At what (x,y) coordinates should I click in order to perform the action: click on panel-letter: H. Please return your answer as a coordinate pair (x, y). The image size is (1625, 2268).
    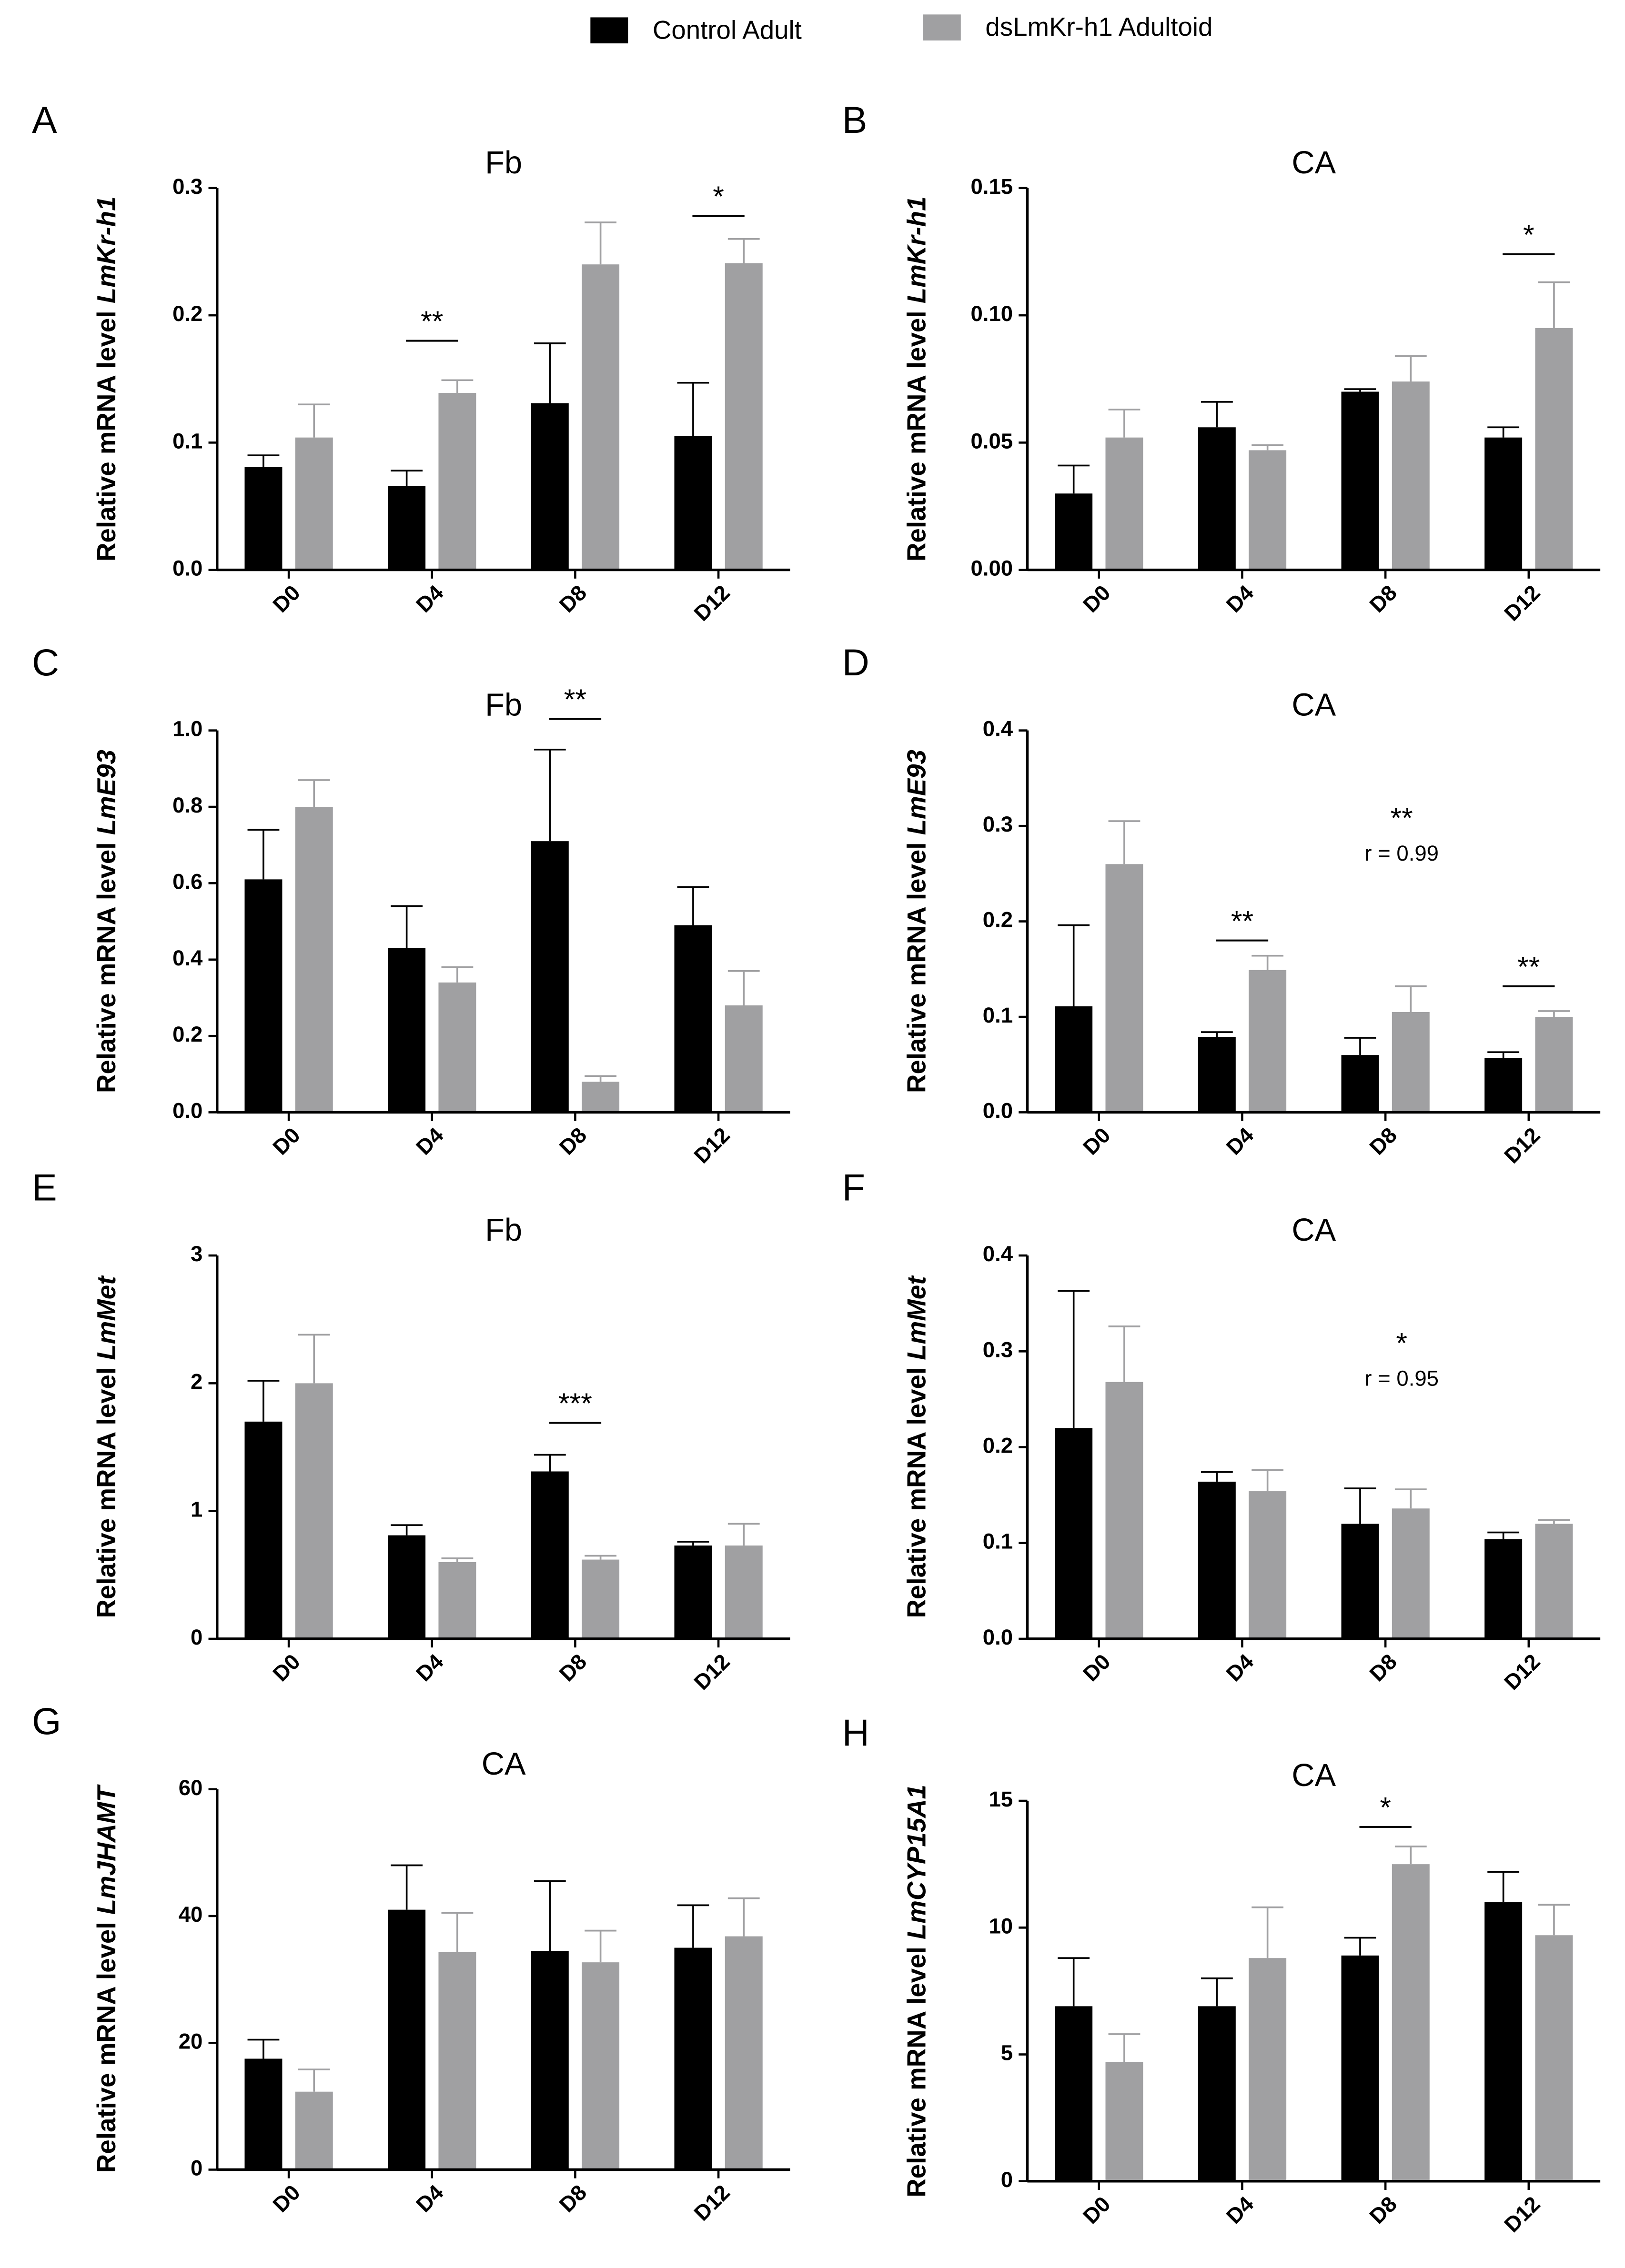
    Looking at the image, I should click on (855, 1733).